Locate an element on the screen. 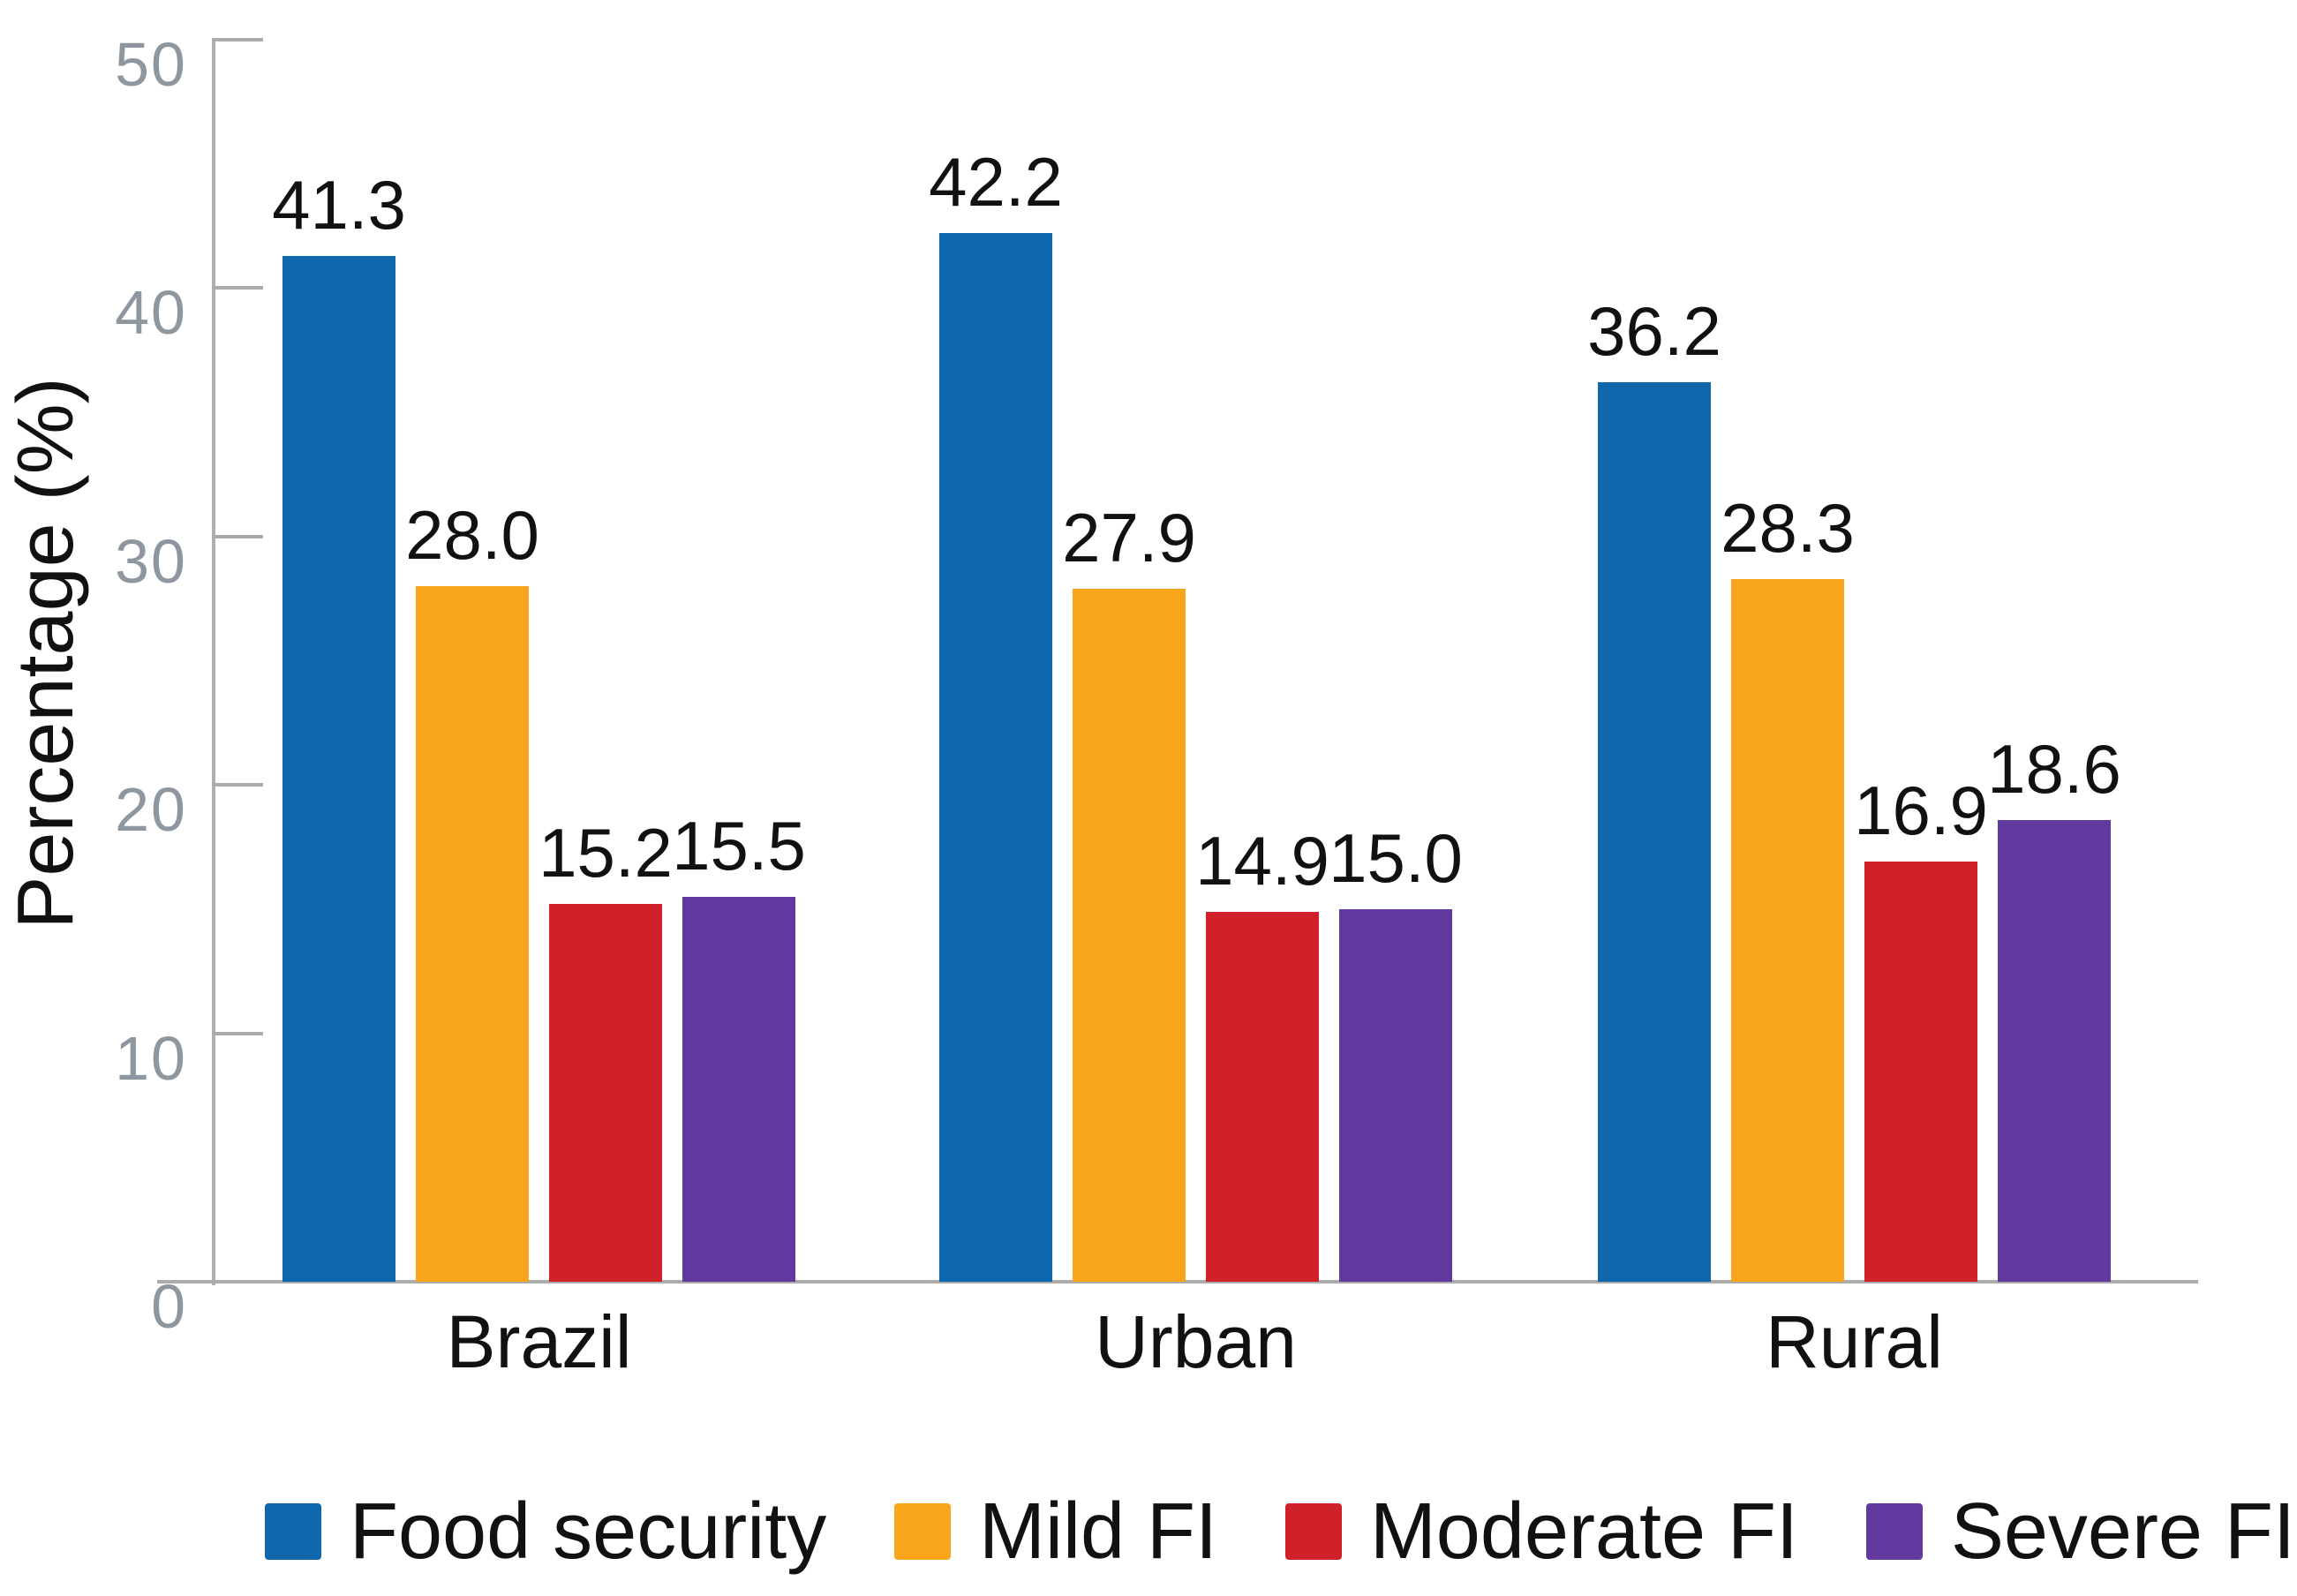 This screenshot has width=2297, height=1596. x-axis-line is located at coordinates (1177, 1282).